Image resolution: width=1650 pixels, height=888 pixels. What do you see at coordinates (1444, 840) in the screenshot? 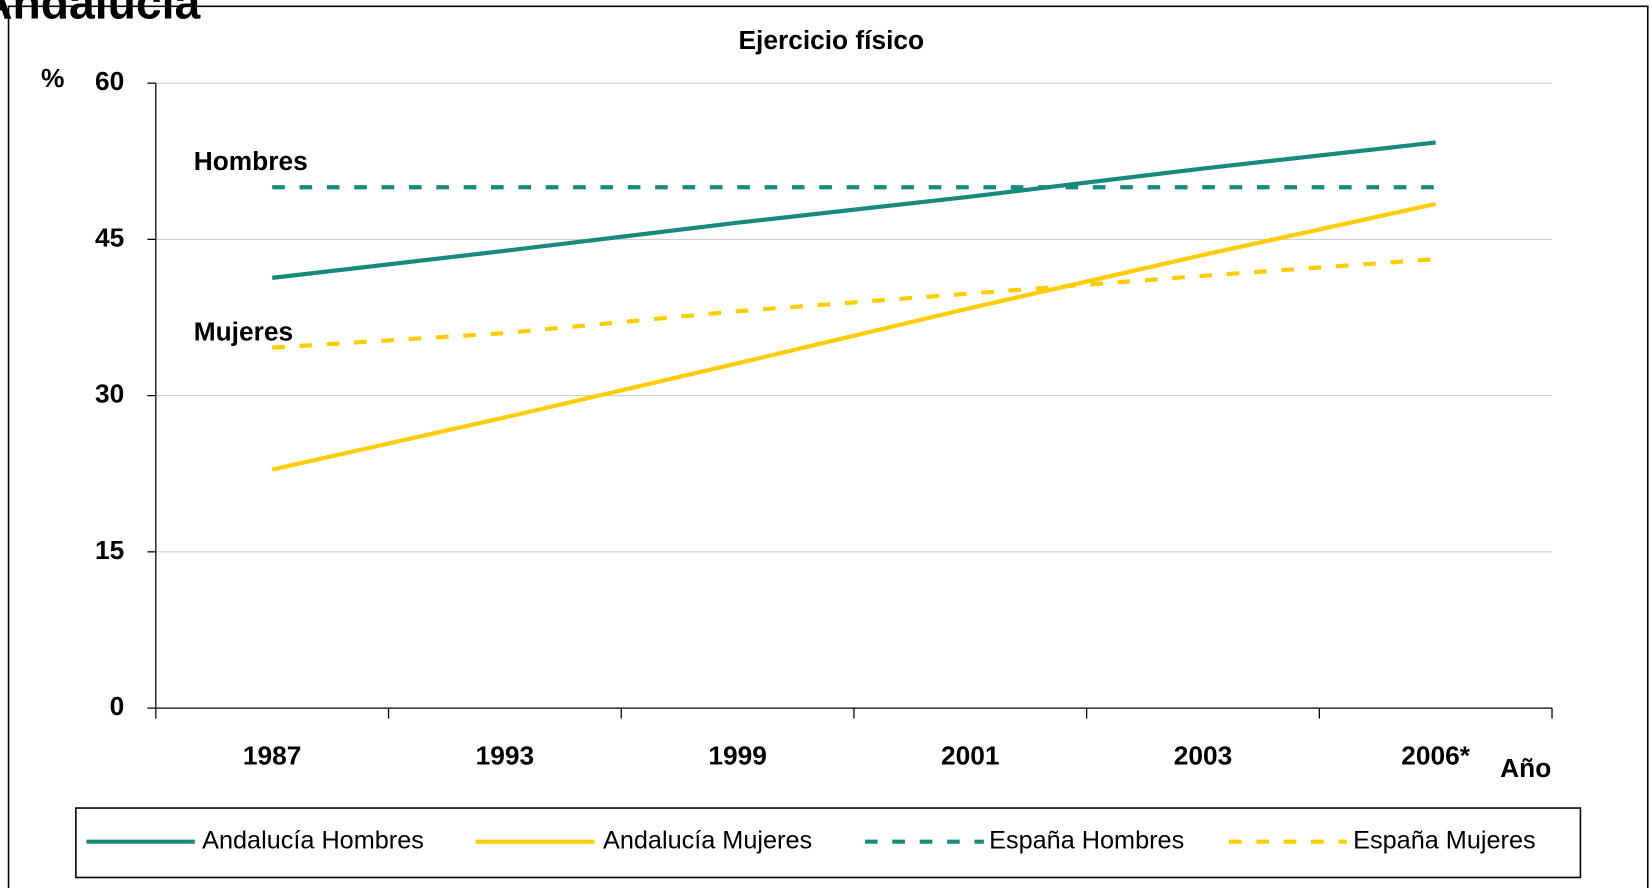
I see `legend-label: España Mujeres` at bounding box center [1444, 840].